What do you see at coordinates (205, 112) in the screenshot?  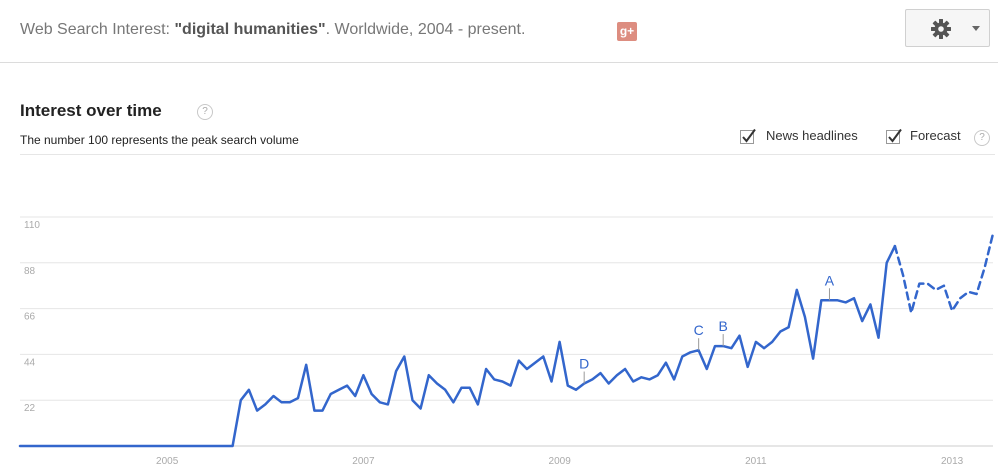 I see `help-icon: ?` at bounding box center [205, 112].